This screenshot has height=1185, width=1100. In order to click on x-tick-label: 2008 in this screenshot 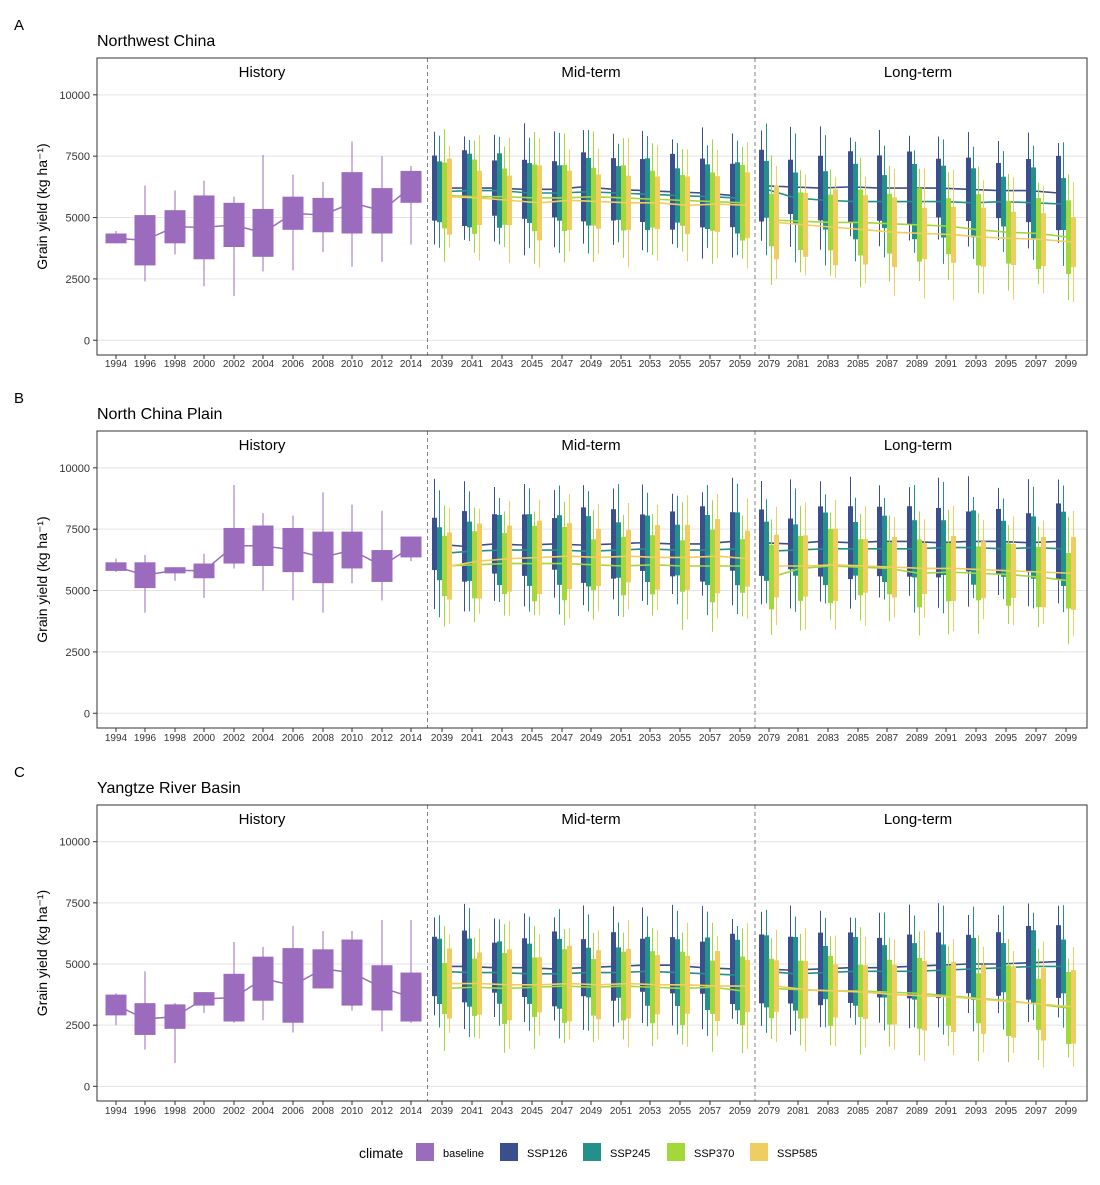, I will do `click(323, 1111)`.